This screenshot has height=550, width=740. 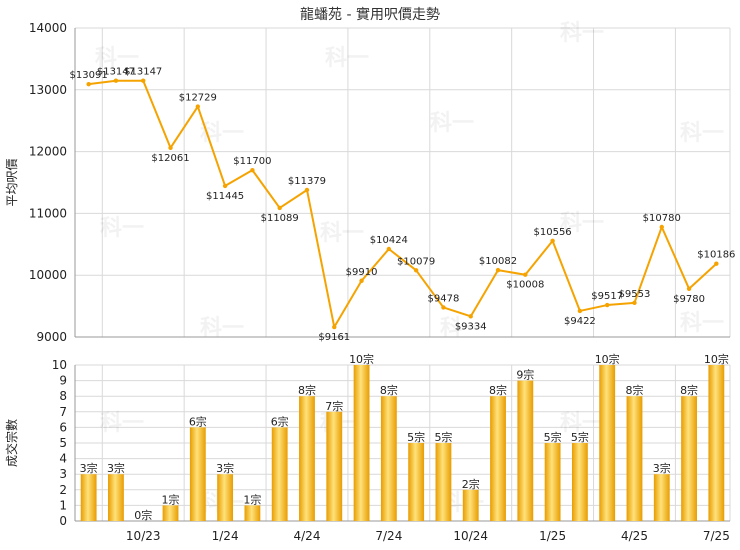 I want to click on y-tick-label-bottom: 10, so click(x=59, y=365).